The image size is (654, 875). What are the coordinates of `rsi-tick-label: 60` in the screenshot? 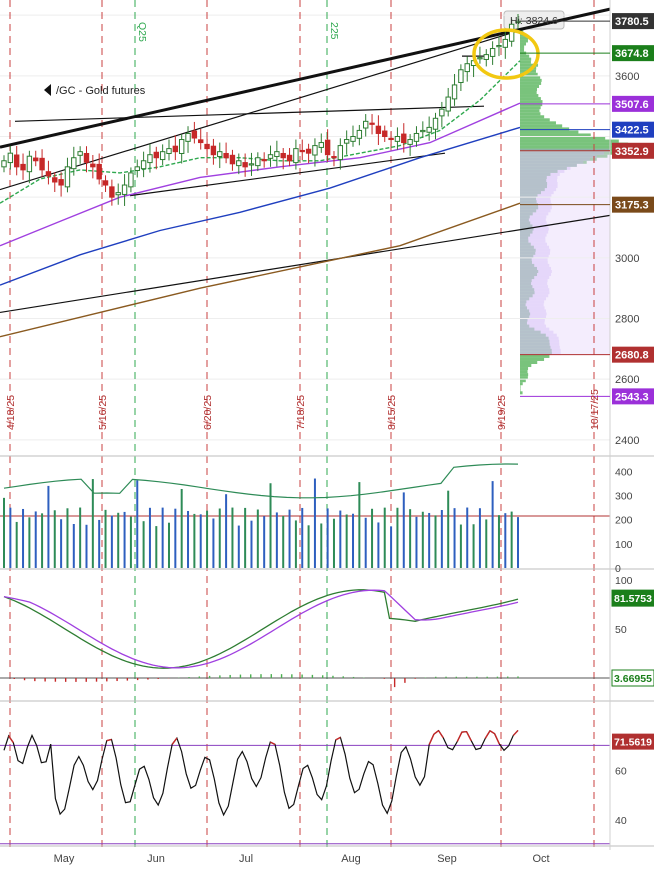 It's located at (621, 771).